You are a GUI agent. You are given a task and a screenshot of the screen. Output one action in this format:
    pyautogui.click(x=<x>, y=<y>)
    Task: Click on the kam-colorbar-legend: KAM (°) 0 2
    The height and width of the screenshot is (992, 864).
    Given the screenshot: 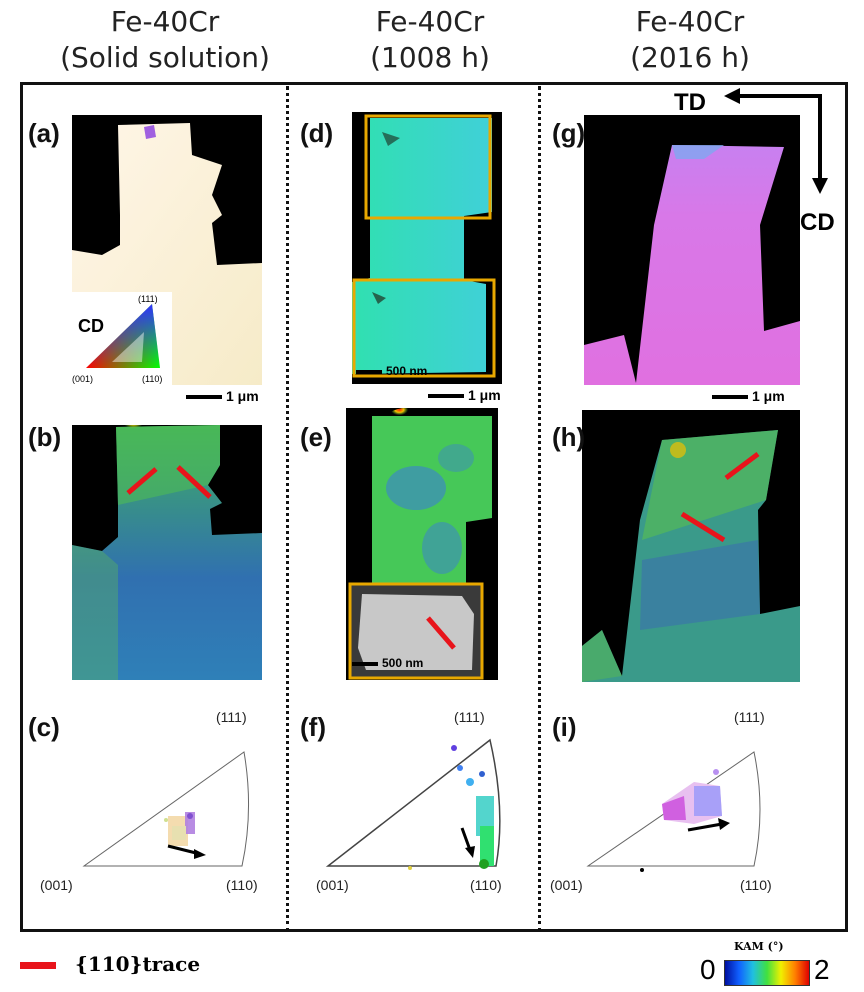 What is the action you would take?
    pyautogui.click(x=775, y=965)
    